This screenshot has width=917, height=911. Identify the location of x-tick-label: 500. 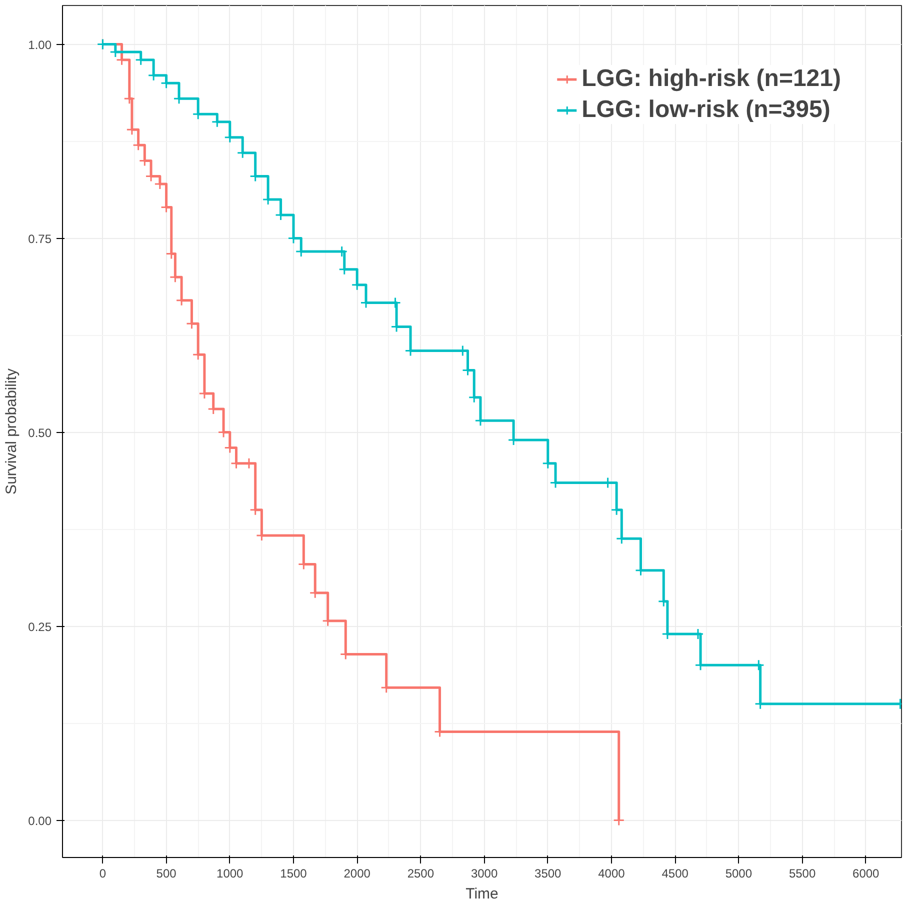
(166, 873).